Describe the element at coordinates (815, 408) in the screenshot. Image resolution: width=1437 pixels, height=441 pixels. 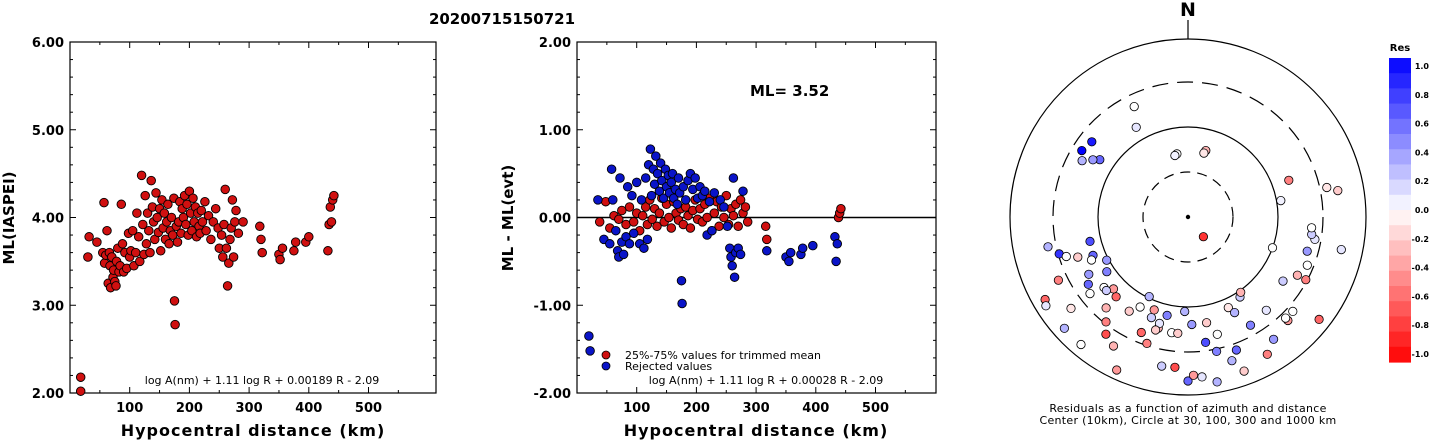
I see `x-tick-label: 400` at that location.